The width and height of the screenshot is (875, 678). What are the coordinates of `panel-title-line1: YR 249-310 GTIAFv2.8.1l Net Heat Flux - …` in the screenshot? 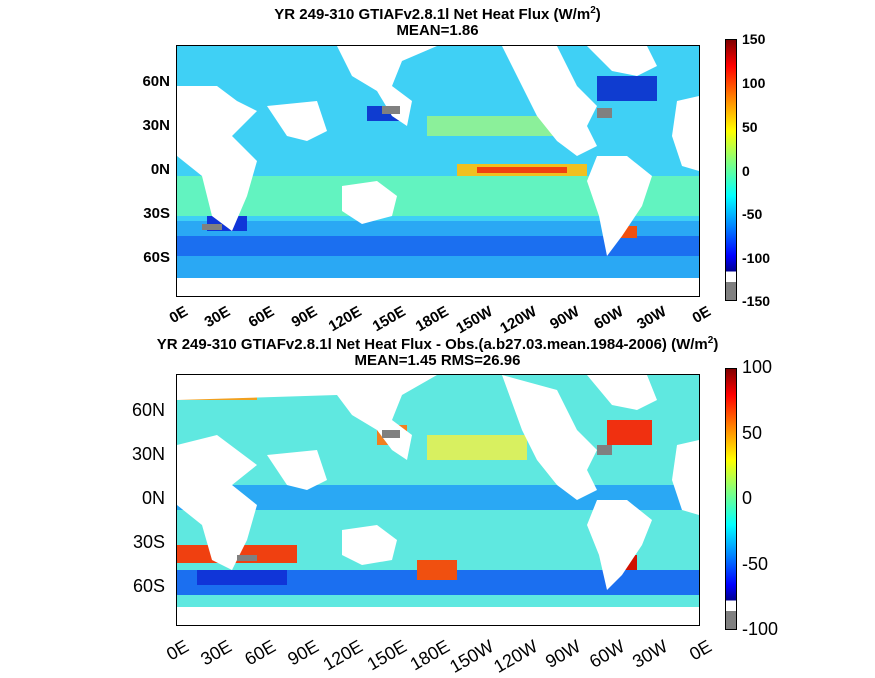 It's located at (437, 344).